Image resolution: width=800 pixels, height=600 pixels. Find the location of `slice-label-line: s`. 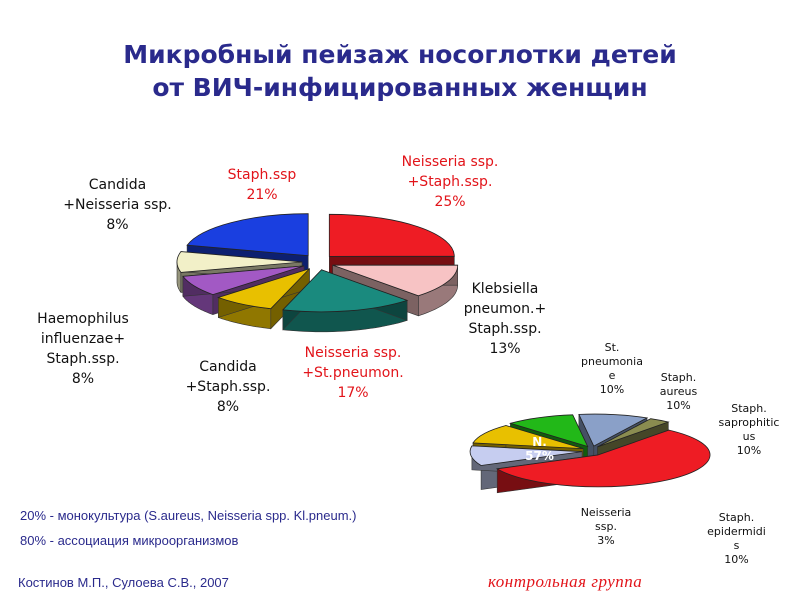

slice-label-line: s is located at coordinates (736, 545).